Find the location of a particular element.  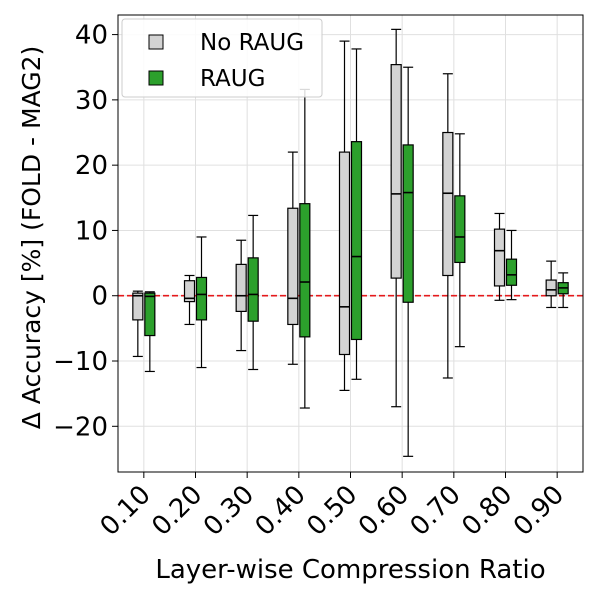

legend-swatch-raug is located at coordinates (156, 78).